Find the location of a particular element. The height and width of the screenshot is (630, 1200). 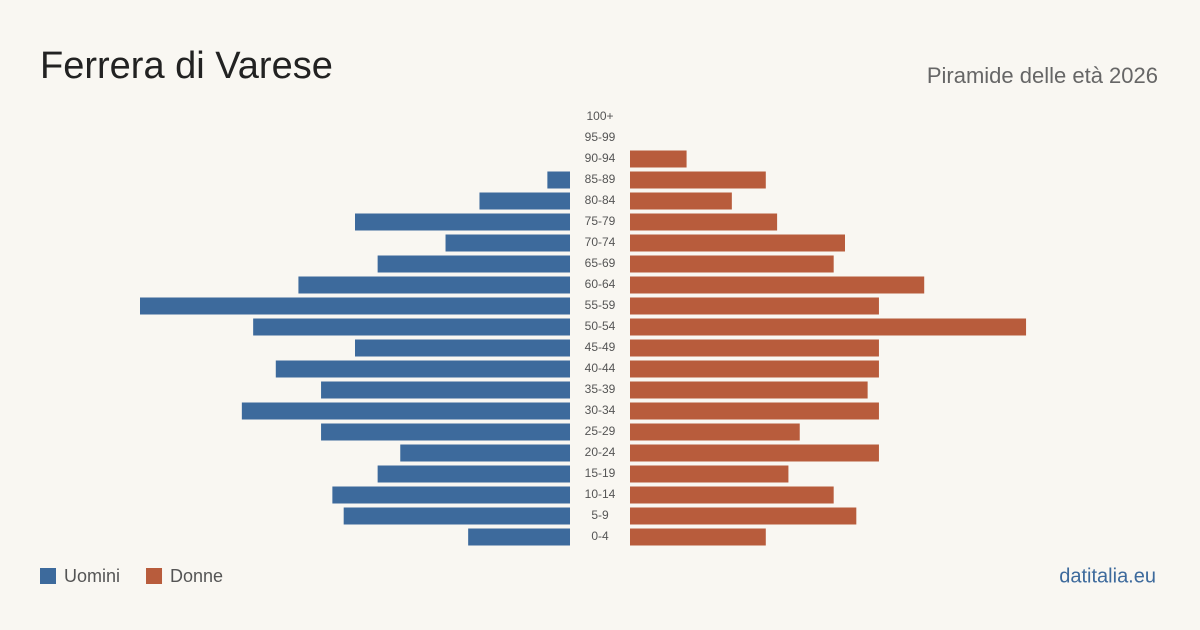

age-label: 20-24 is located at coordinates (600, 452).